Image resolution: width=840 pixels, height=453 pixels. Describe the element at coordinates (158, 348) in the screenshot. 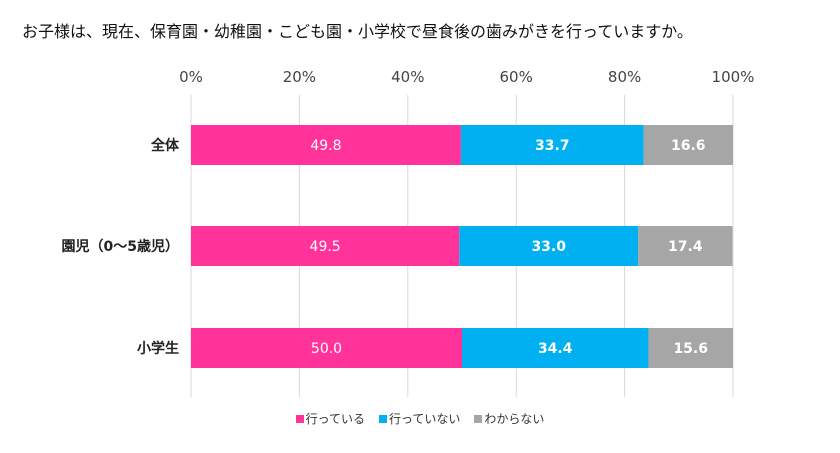

I see `category-label: 小学生` at that location.